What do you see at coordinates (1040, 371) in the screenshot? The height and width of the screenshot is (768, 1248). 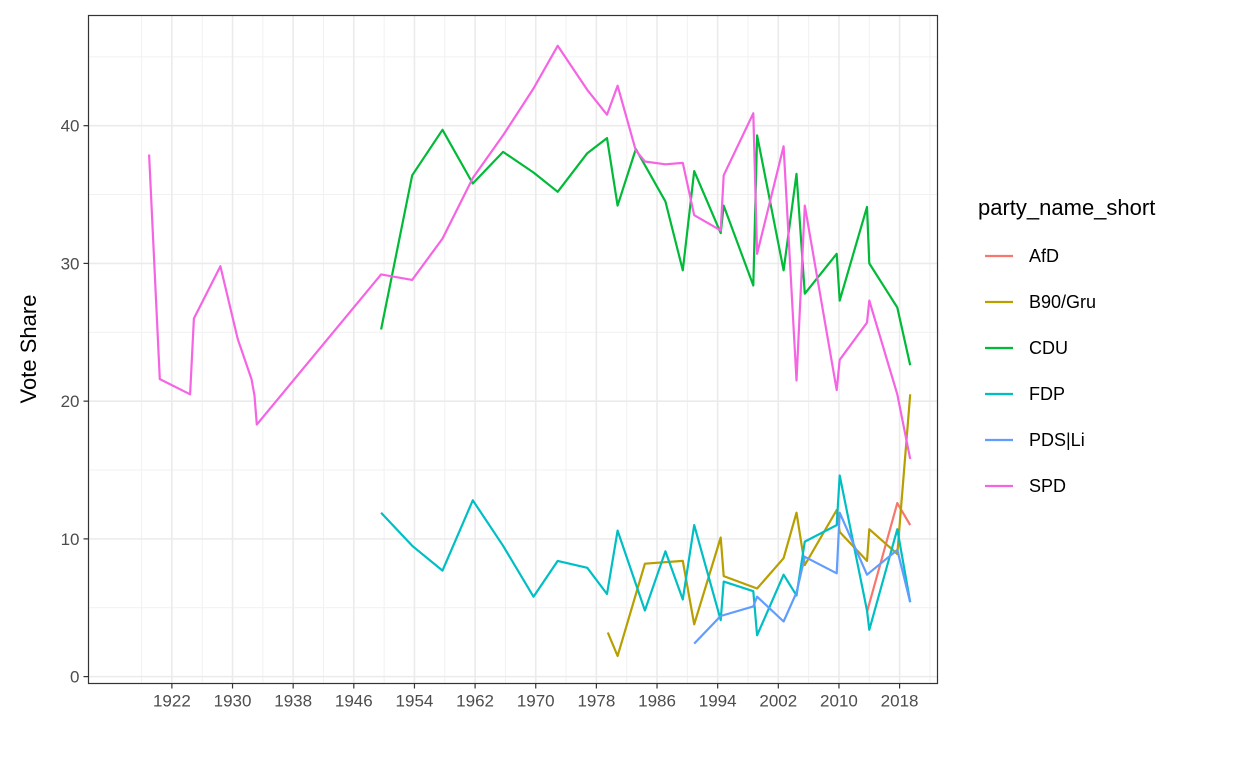 I see `legend-items: AfD B90/Gru CDU FDP PDS|Li SPD` at bounding box center [1040, 371].